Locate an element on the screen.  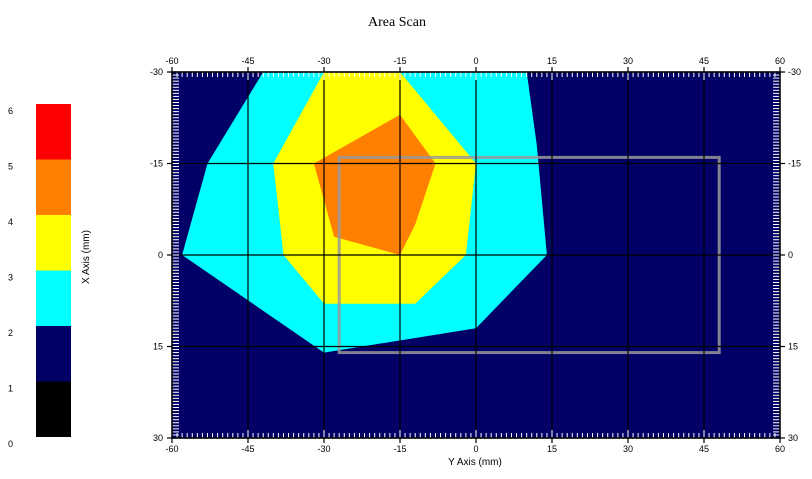
chart-title: Area Scan is located at coordinates (397, 22).